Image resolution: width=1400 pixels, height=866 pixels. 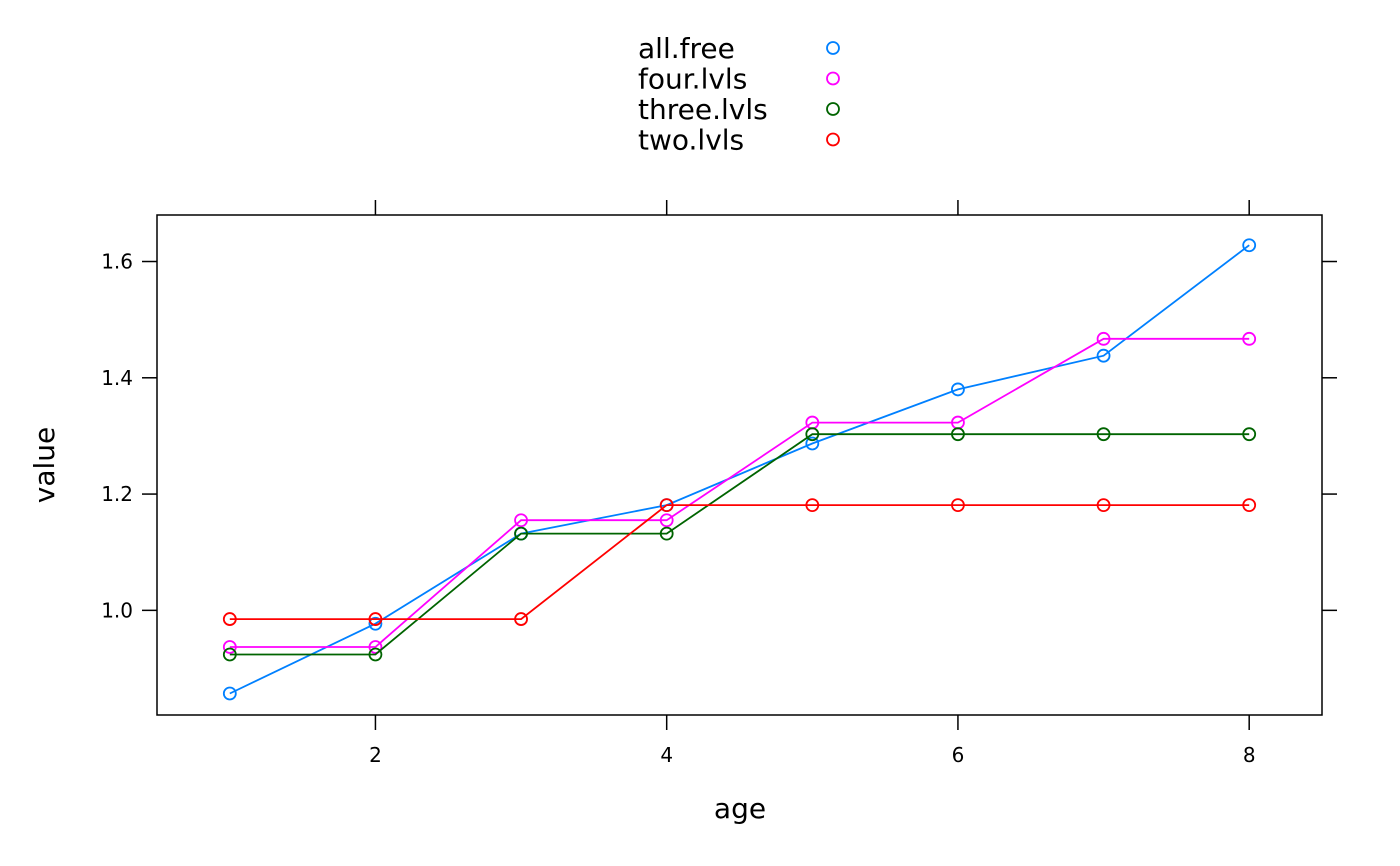 What do you see at coordinates (375, 755) in the screenshot?
I see `x-tick-label: 2` at bounding box center [375, 755].